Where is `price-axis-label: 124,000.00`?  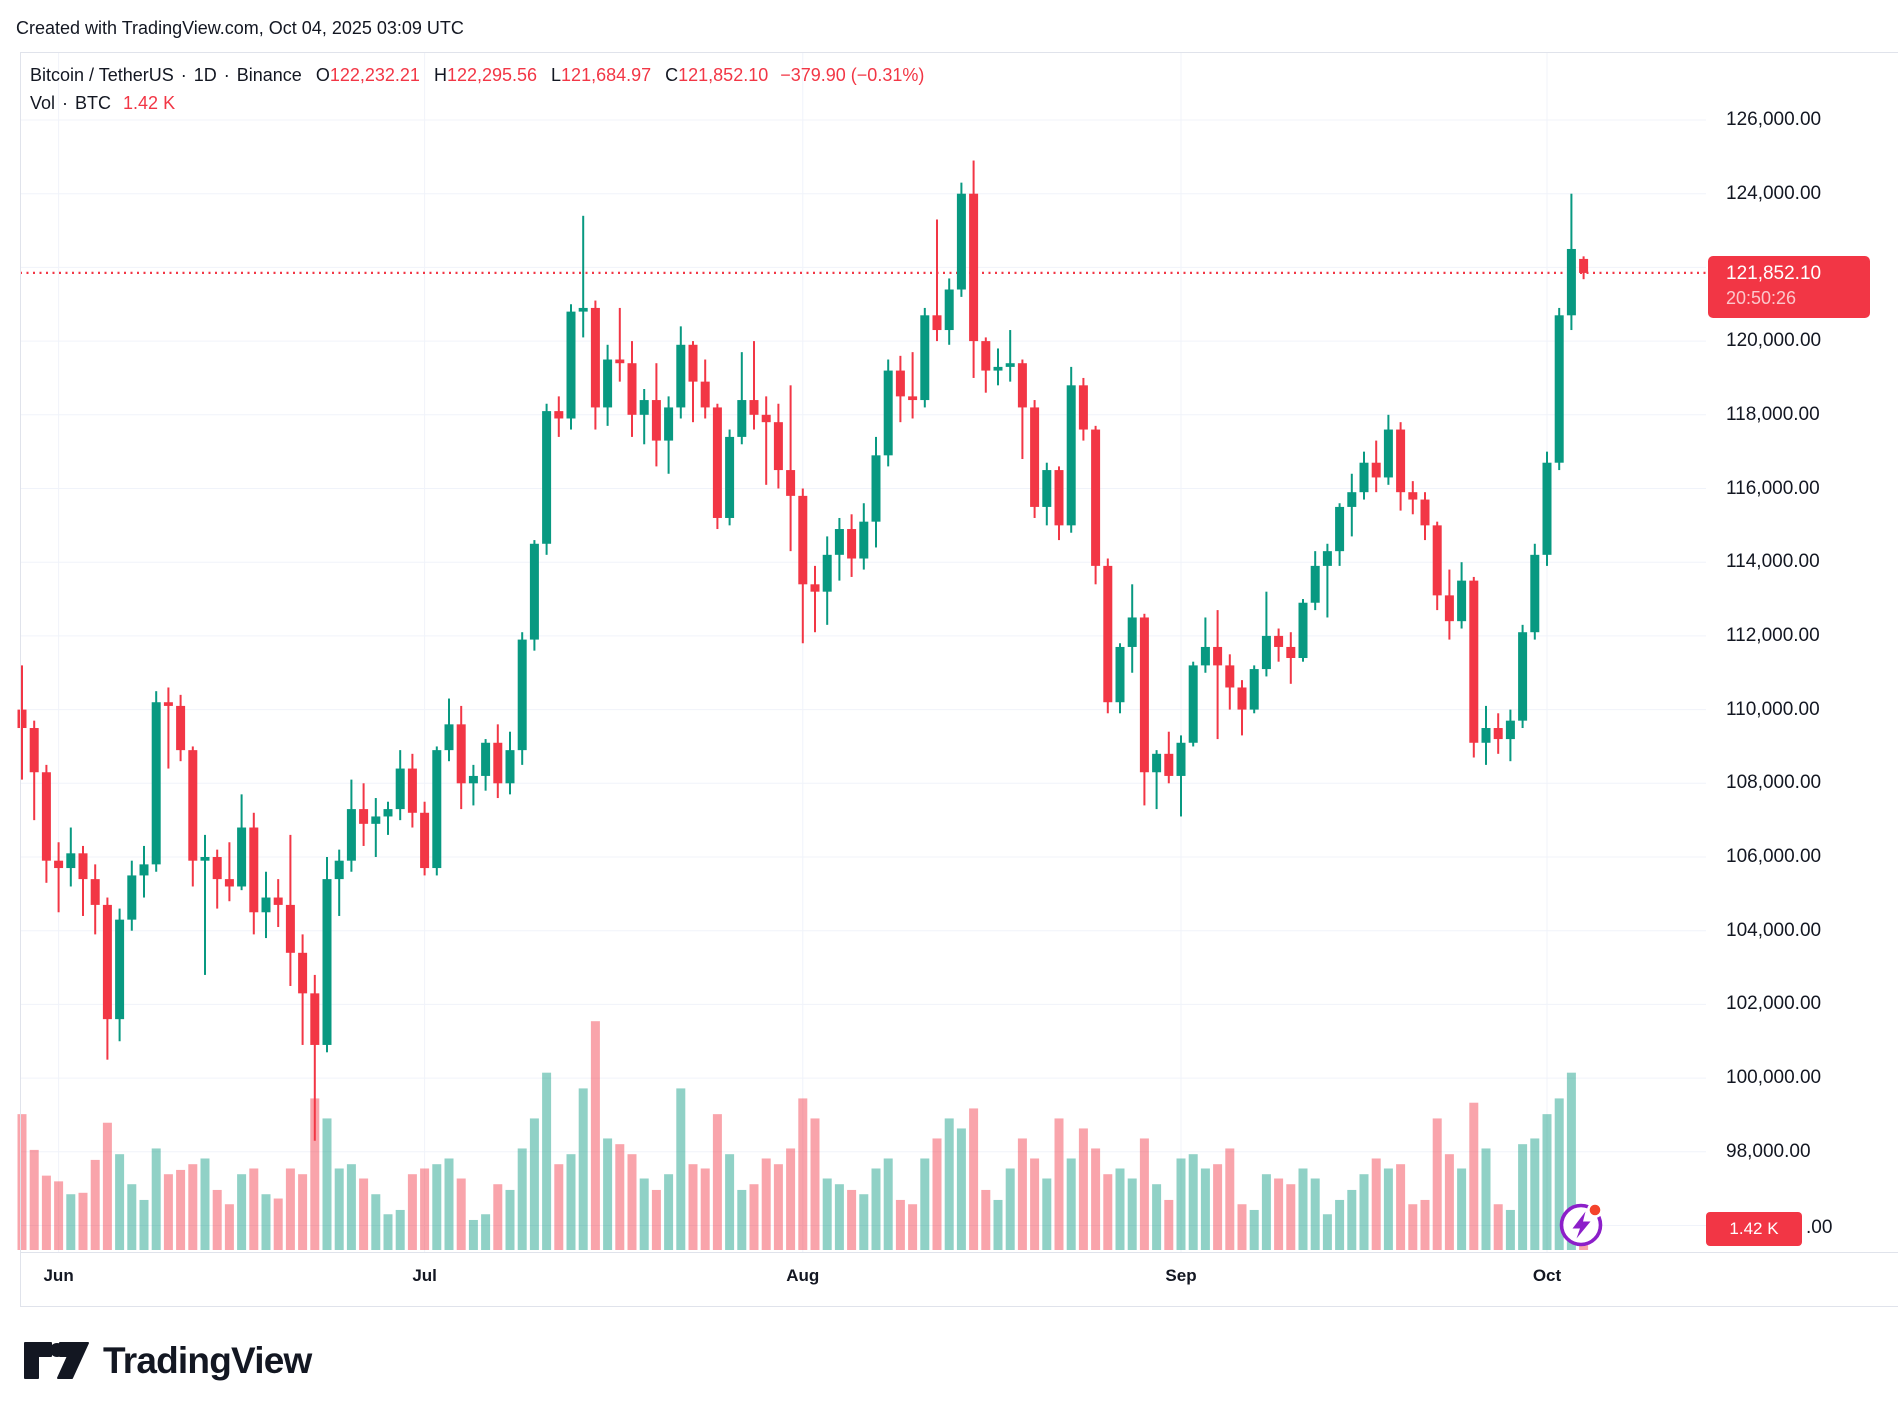
price-axis-label: 124,000.00 is located at coordinates (1774, 193).